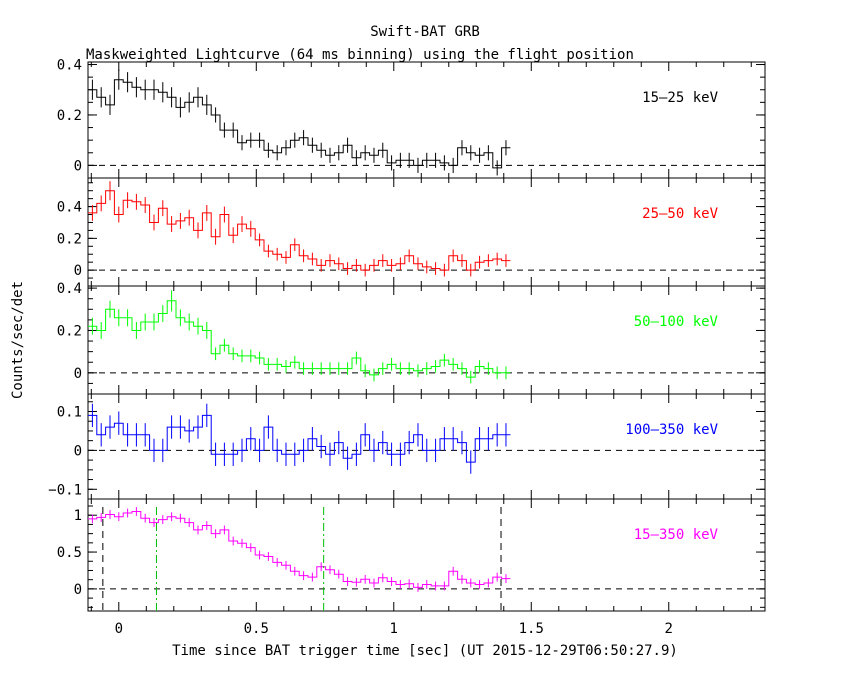 The image size is (850, 680). I want to click on x-tick-label: 0.5, so click(256, 629).